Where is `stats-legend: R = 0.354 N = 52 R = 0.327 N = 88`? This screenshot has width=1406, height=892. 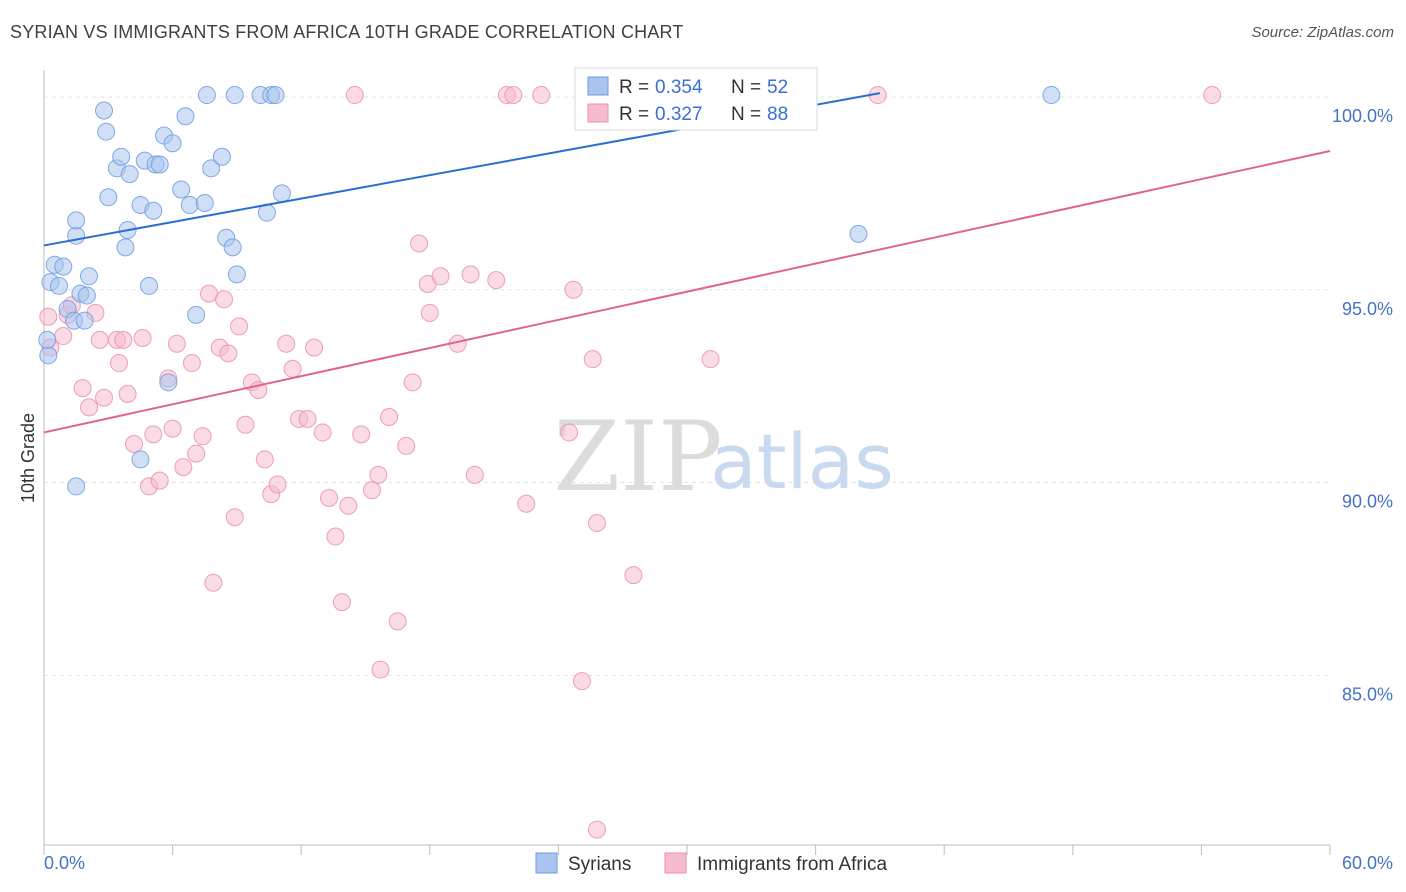
stats-legend: R = 0.354 N = 52 R = 0.327 N = 88 is located at coordinates (696, 99).